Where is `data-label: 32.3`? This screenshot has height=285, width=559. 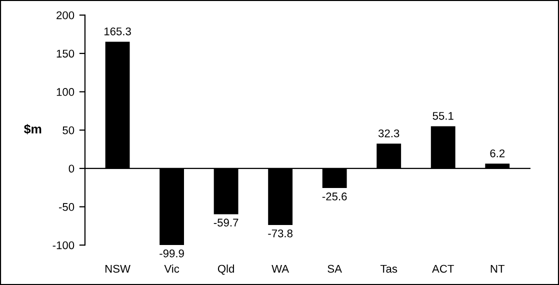
data-label: 32.3 is located at coordinates (389, 133).